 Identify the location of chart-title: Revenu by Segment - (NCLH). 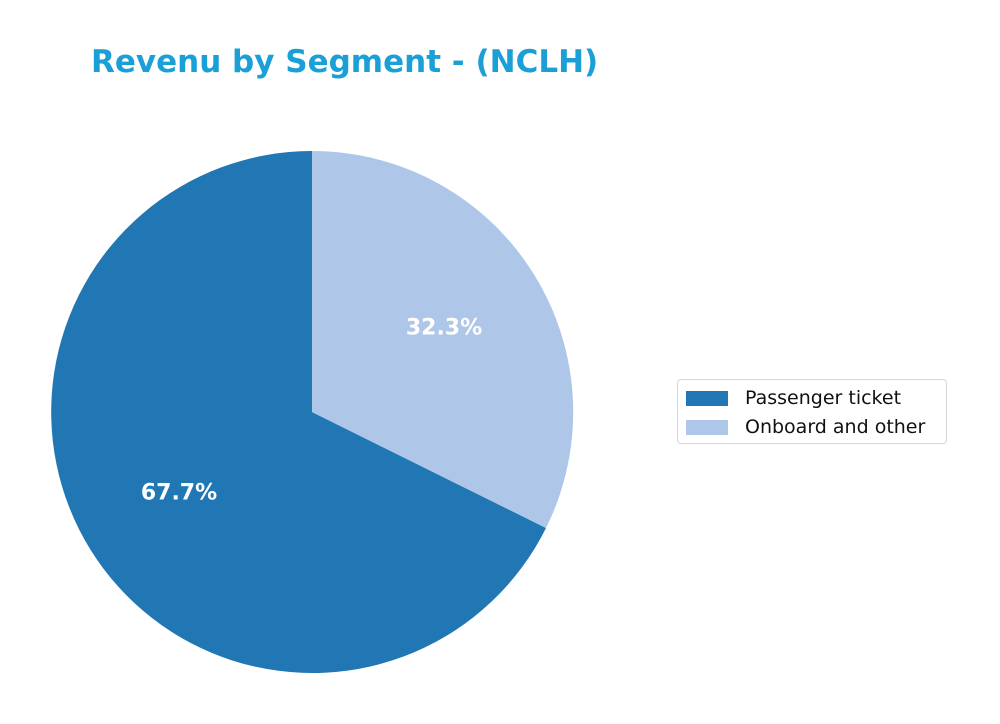
(345, 62).